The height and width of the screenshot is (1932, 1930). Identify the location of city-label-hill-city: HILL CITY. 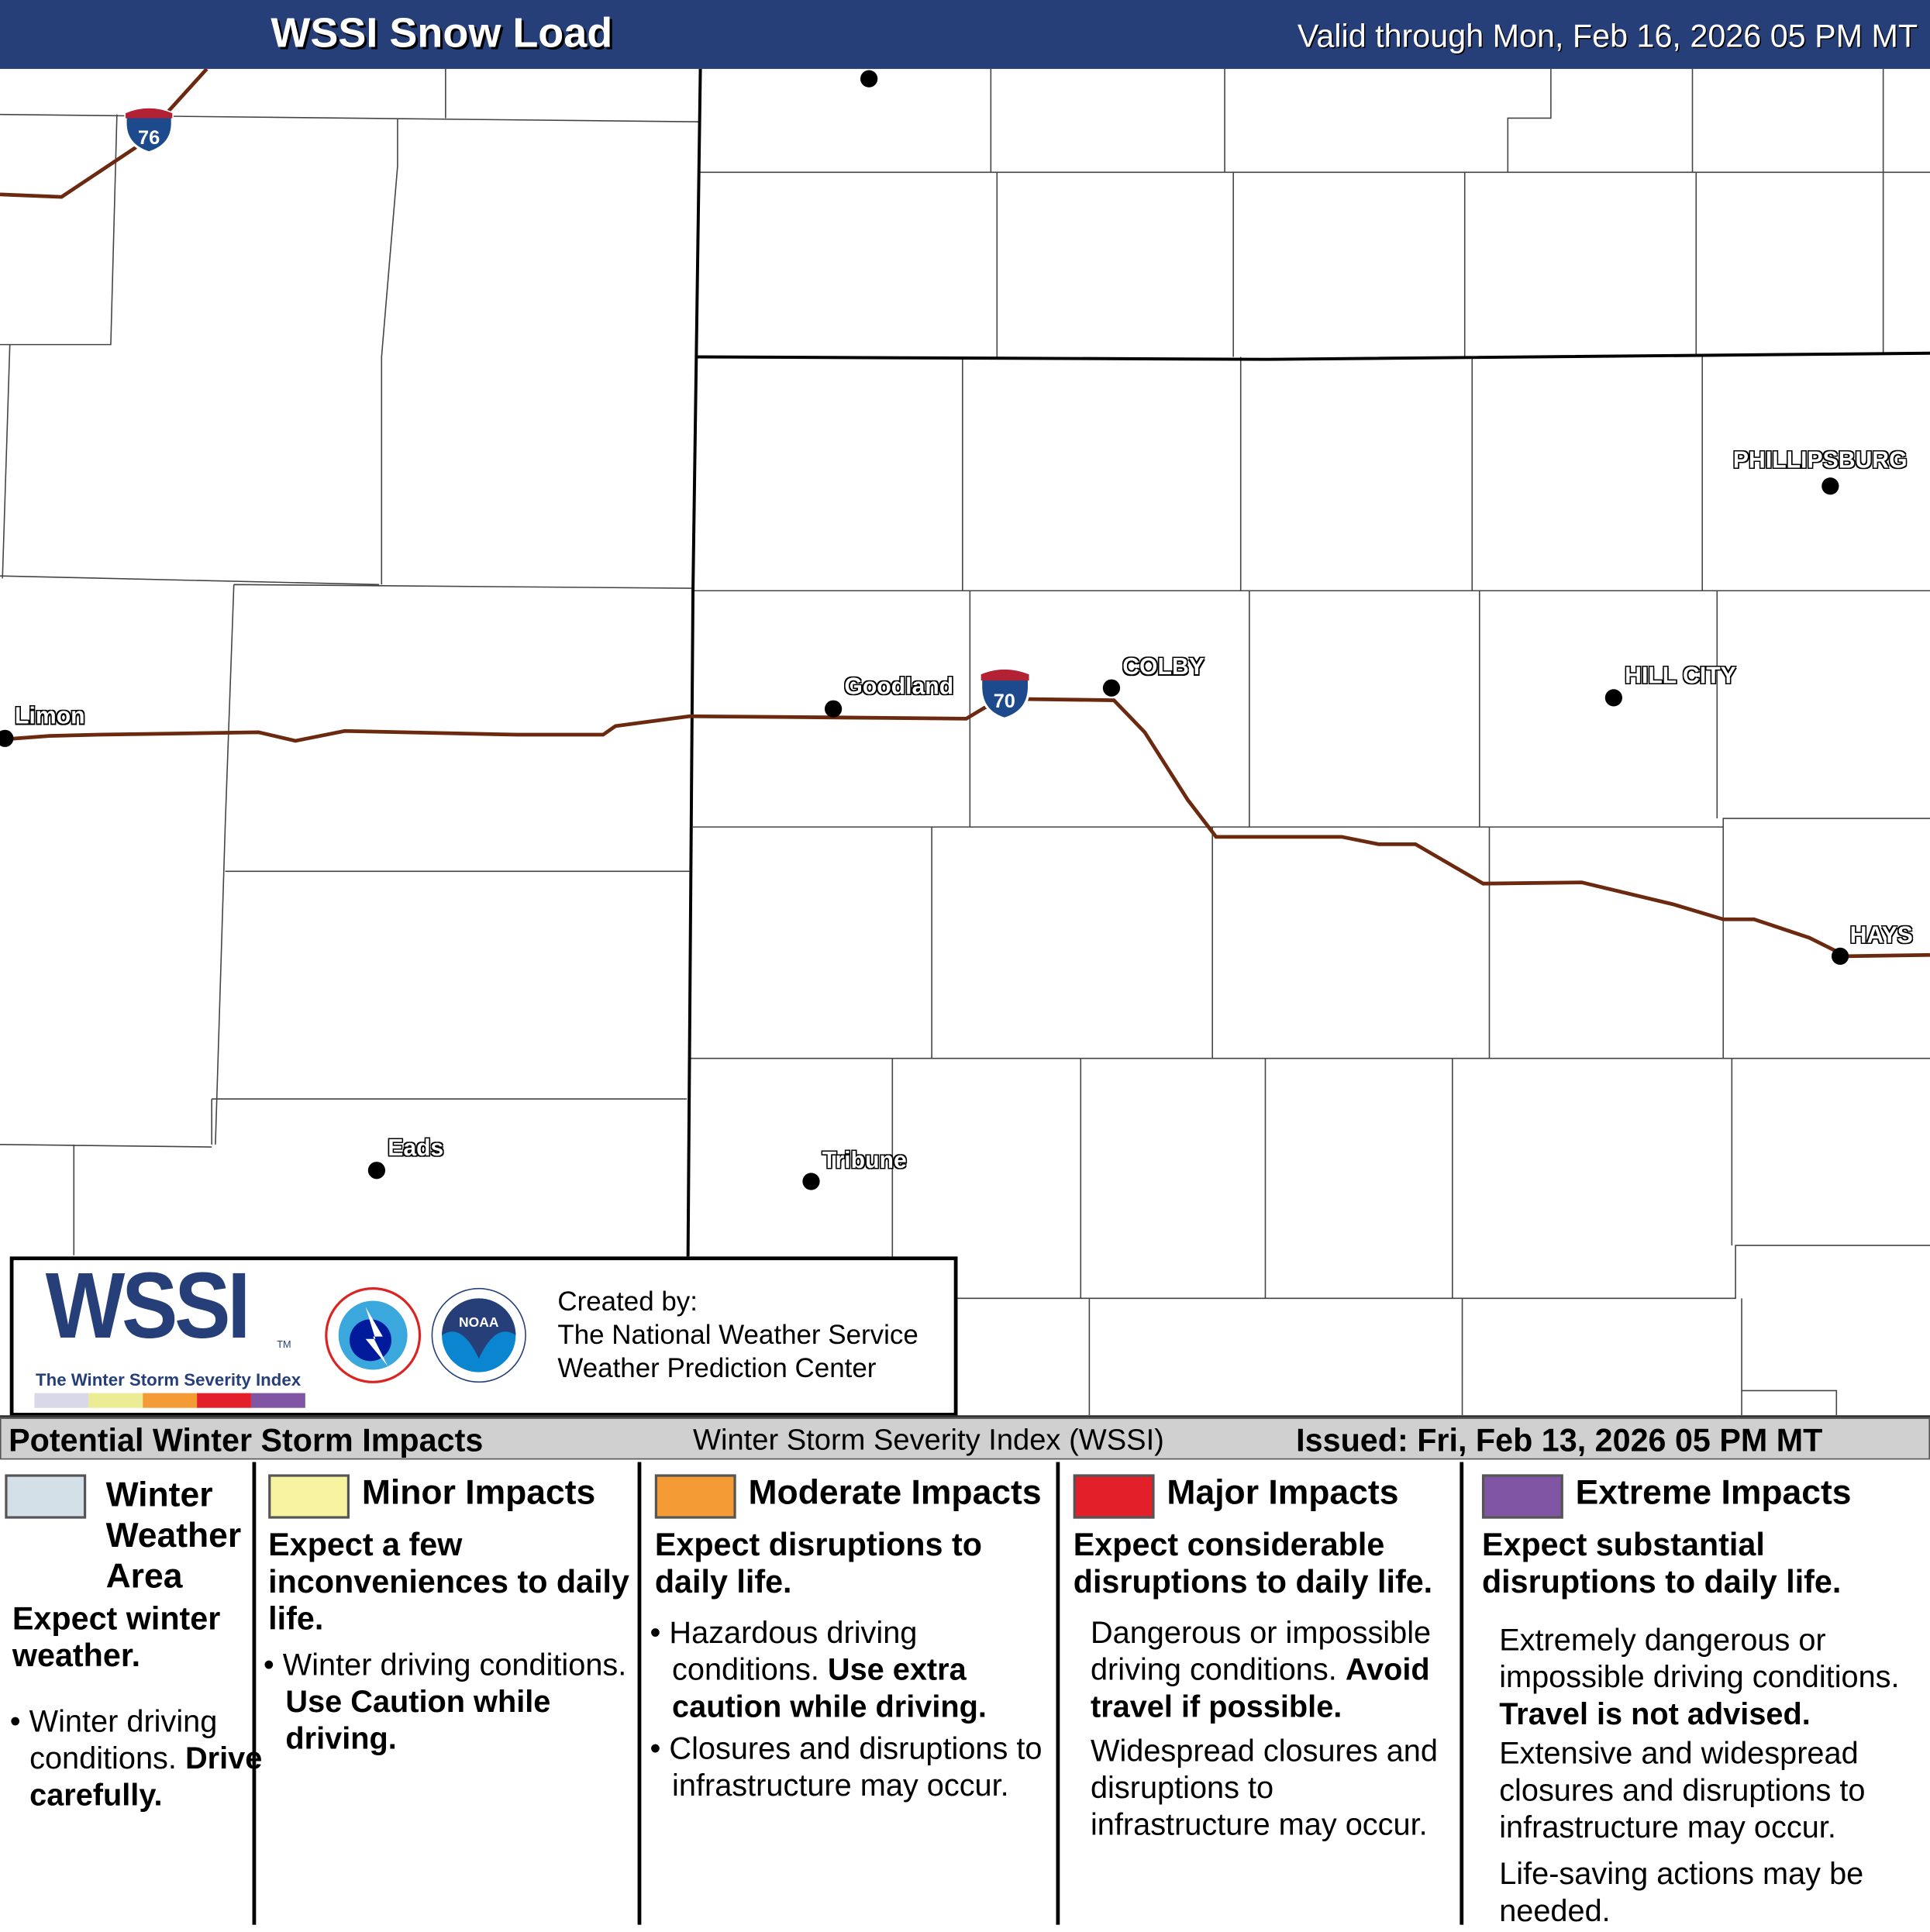
(1680, 676).